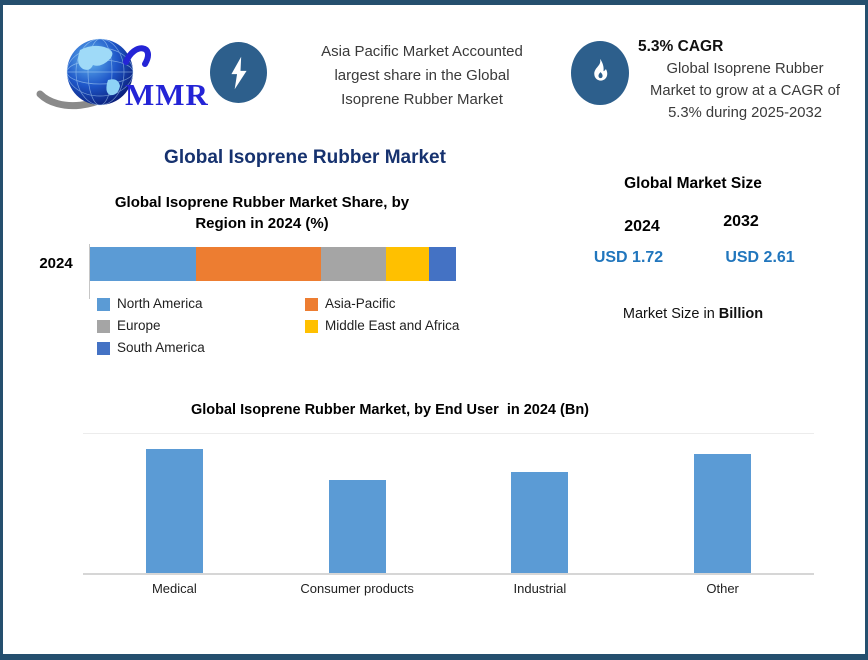 The width and height of the screenshot is (868, 660). I want to click on market-size-note: Market Size in Billion, so click(693, 314).